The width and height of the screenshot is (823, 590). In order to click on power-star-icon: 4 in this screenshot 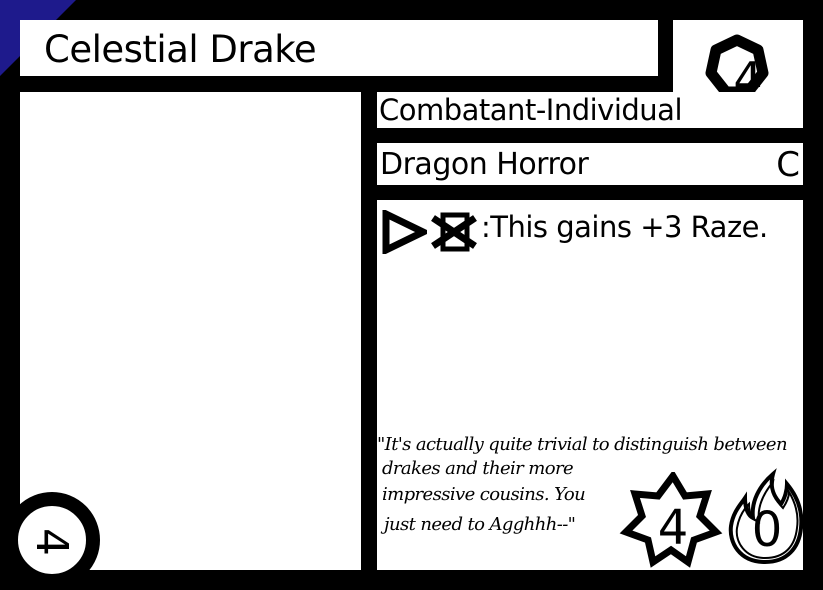, I will do `click(671, 520)`.